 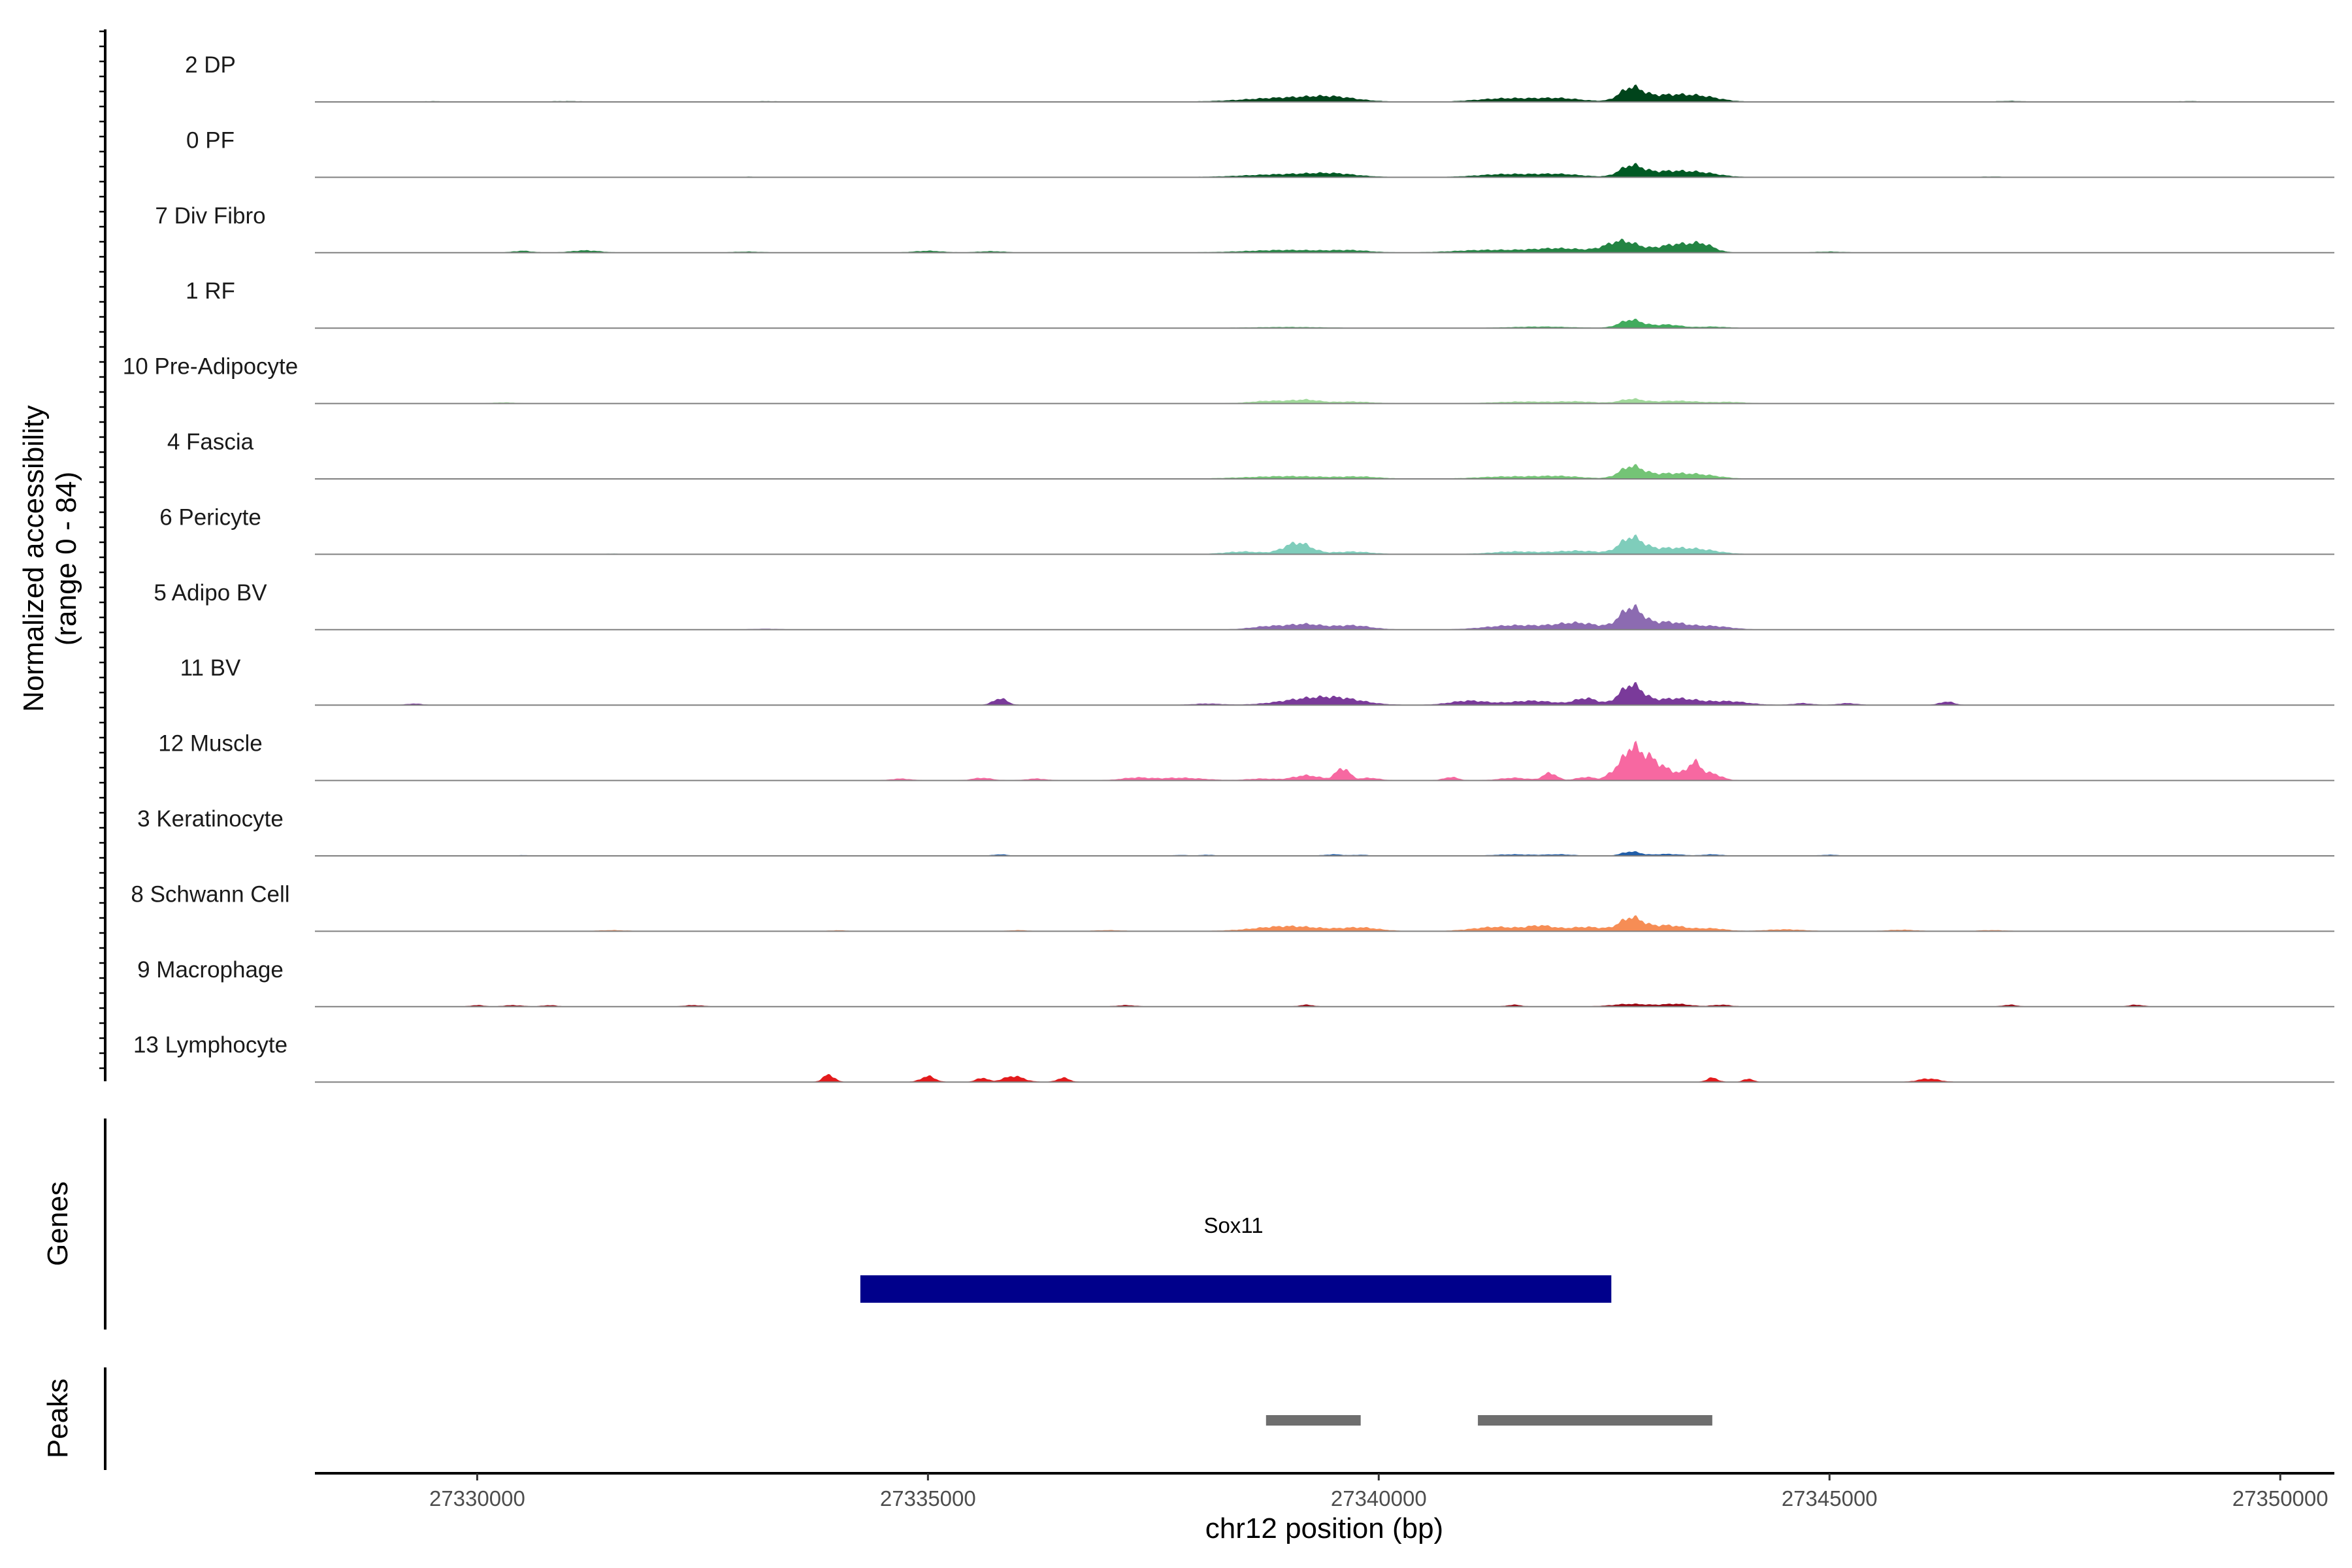 I want to click on x-tick-label: 27350000, so click(x=2280, y=1498).